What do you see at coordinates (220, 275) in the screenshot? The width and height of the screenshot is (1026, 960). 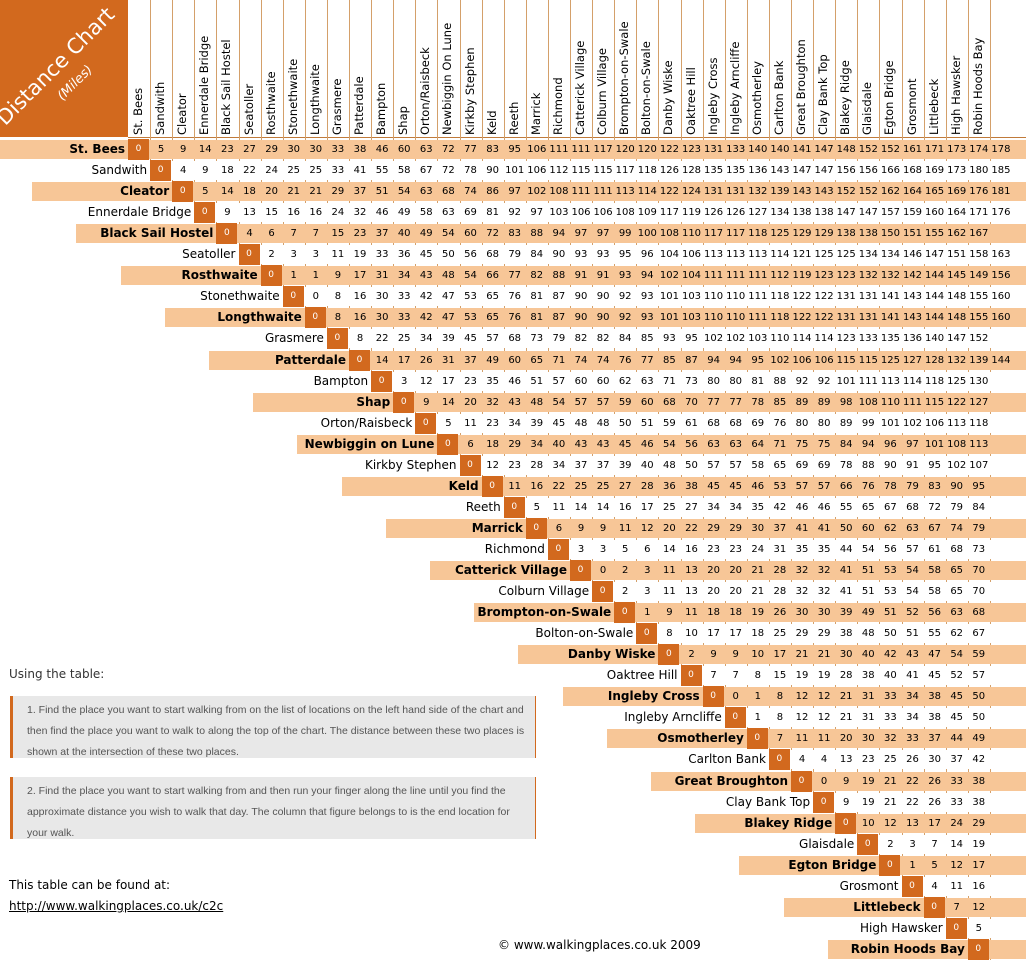 I see `row-label: Rosthwaite` at bounding box center [220, 275].